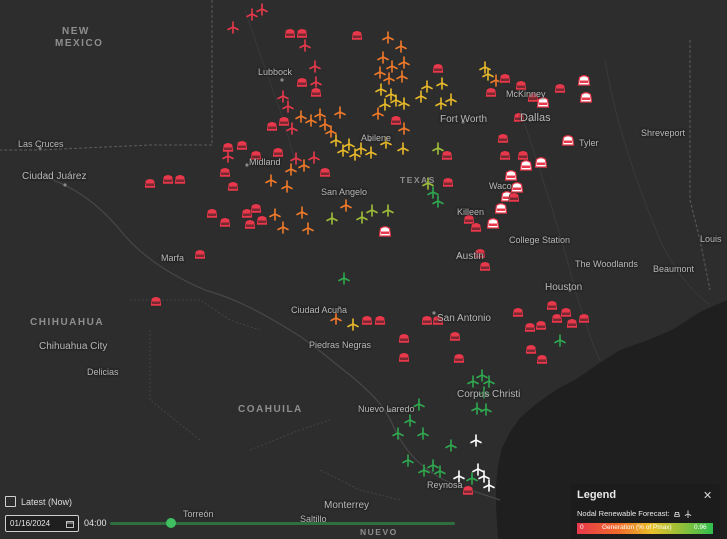 This screenshot has width=727, height=539. I want to click on close-icon: ✕, so click(708, 496).